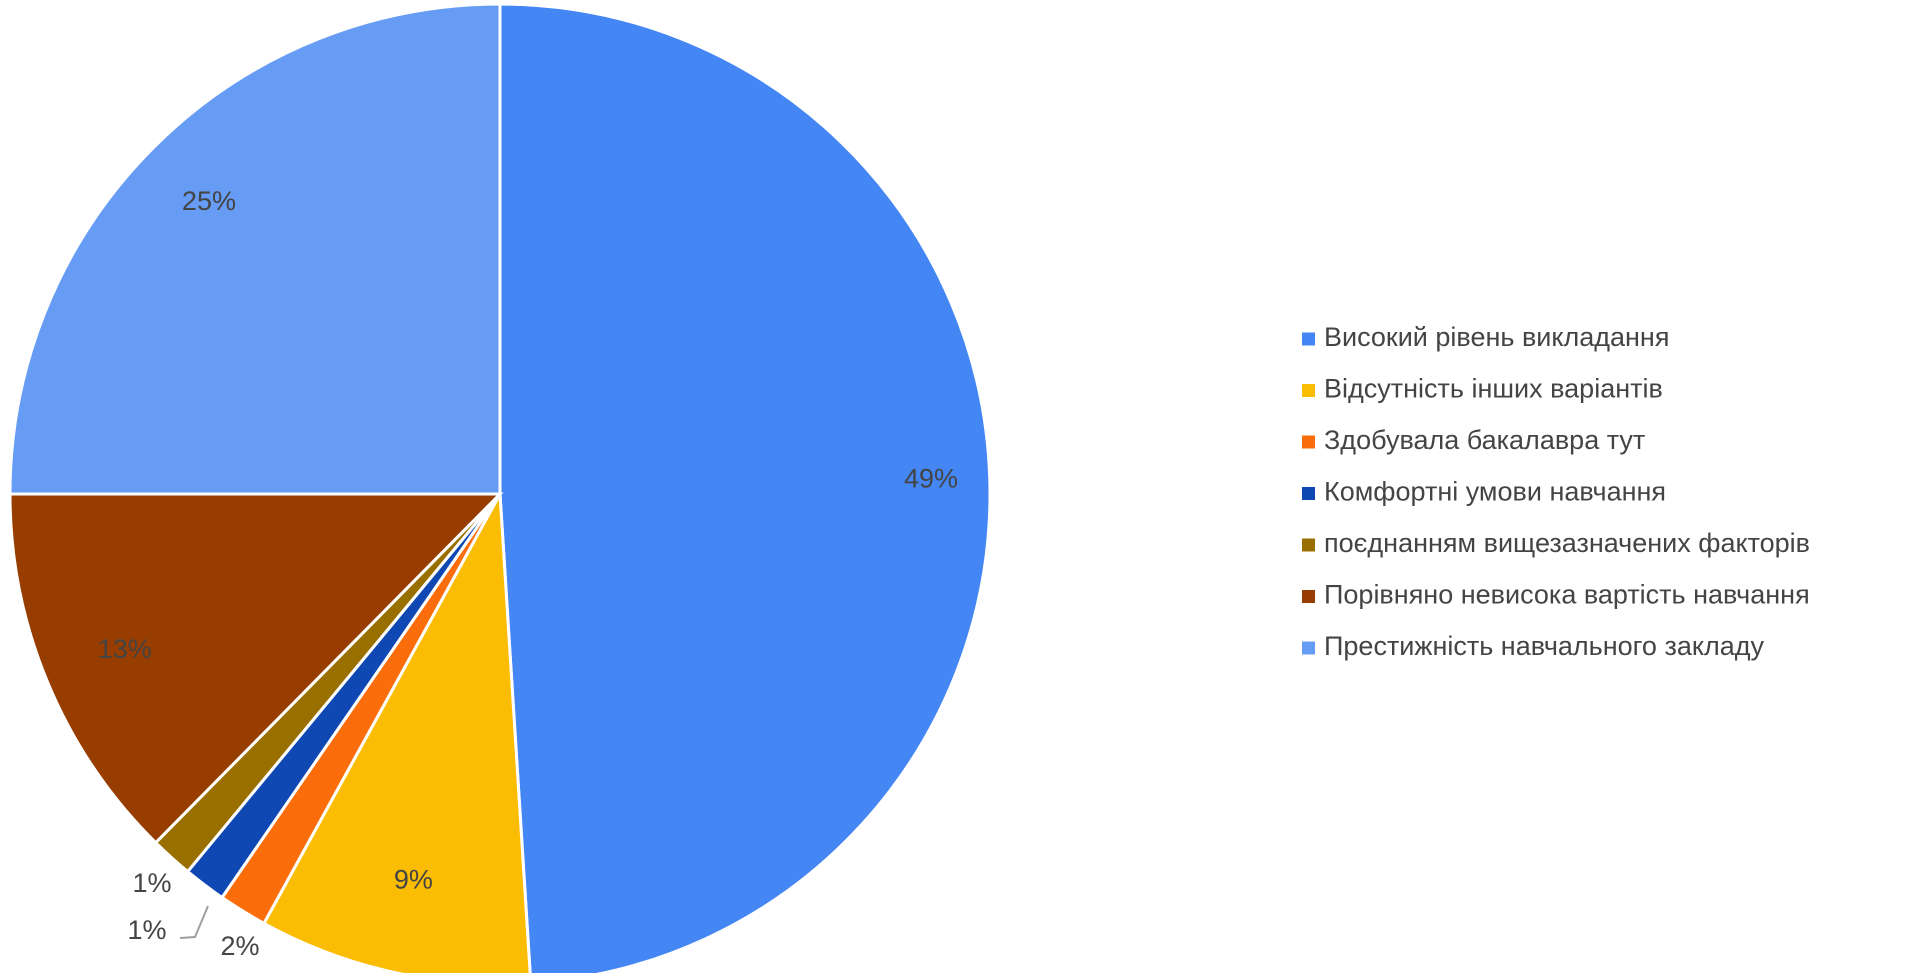 This screenshot has width=1924, height=973. What do you see at coordinates (1496, 337) in the screenshot?
I see `legend-label: Високий рівень викладання` at bounding box center [1496, 337].